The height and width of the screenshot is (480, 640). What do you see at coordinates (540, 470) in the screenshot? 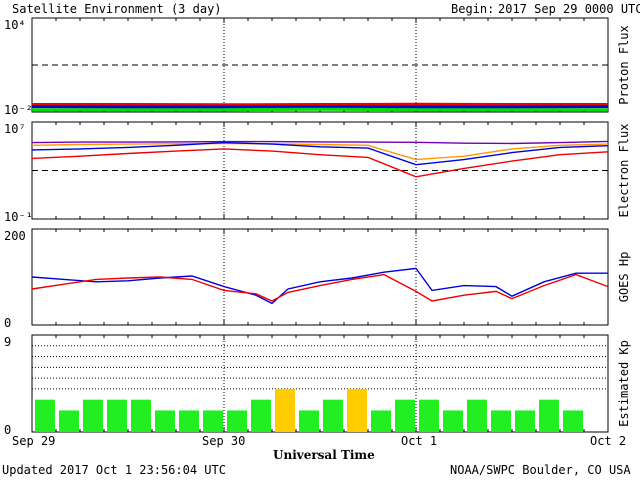
I see `credit-text: NOAA/SWPC Boulder, CO USA` at bounding box center [540, 470].